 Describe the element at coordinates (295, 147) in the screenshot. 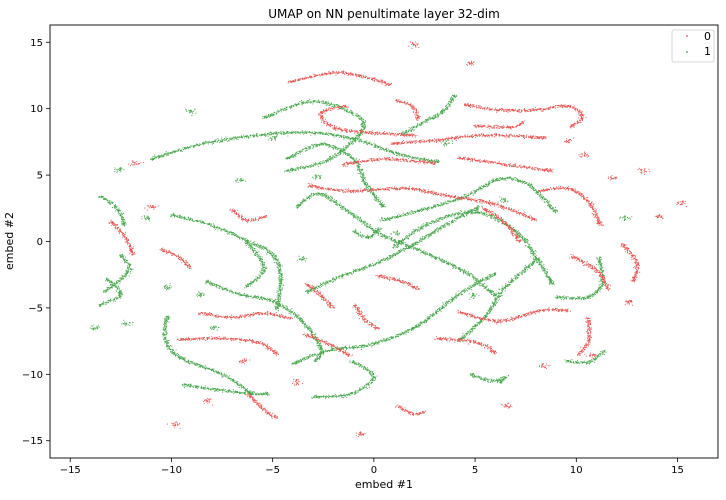

I see `point-strand` at that location.